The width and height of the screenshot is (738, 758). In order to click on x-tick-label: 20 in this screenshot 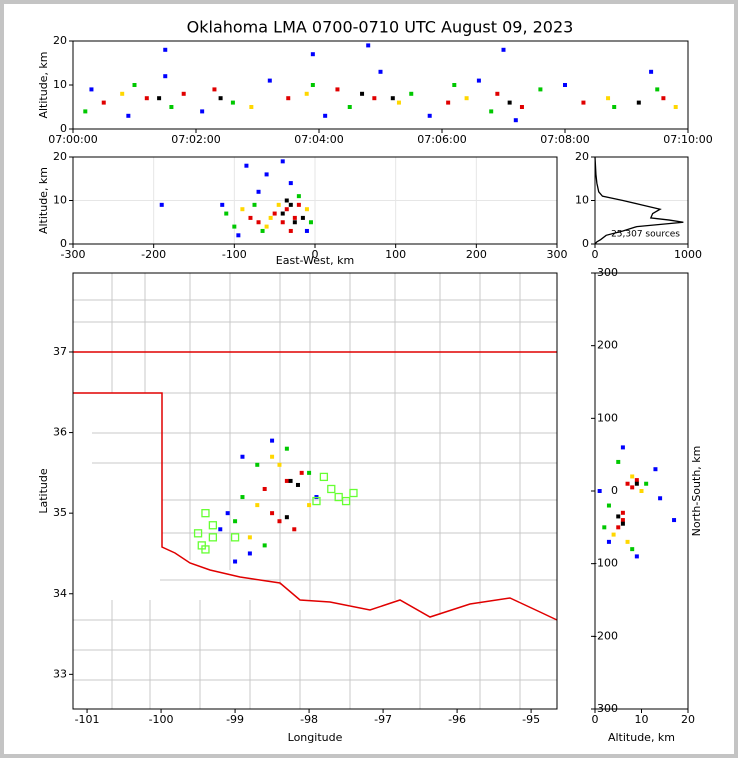, I will do `click(688, 719)`.